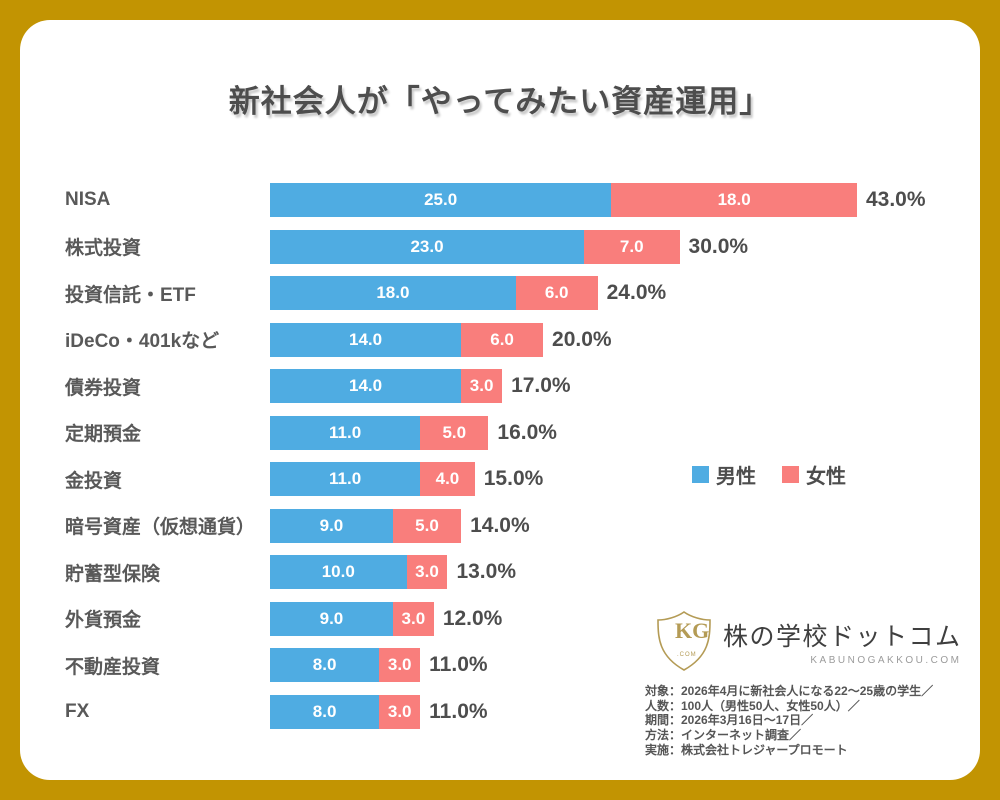 This screenshot has height=800, width=1000. I want to click on stacked-bar: 11.0 5.0, so click(379, 432).